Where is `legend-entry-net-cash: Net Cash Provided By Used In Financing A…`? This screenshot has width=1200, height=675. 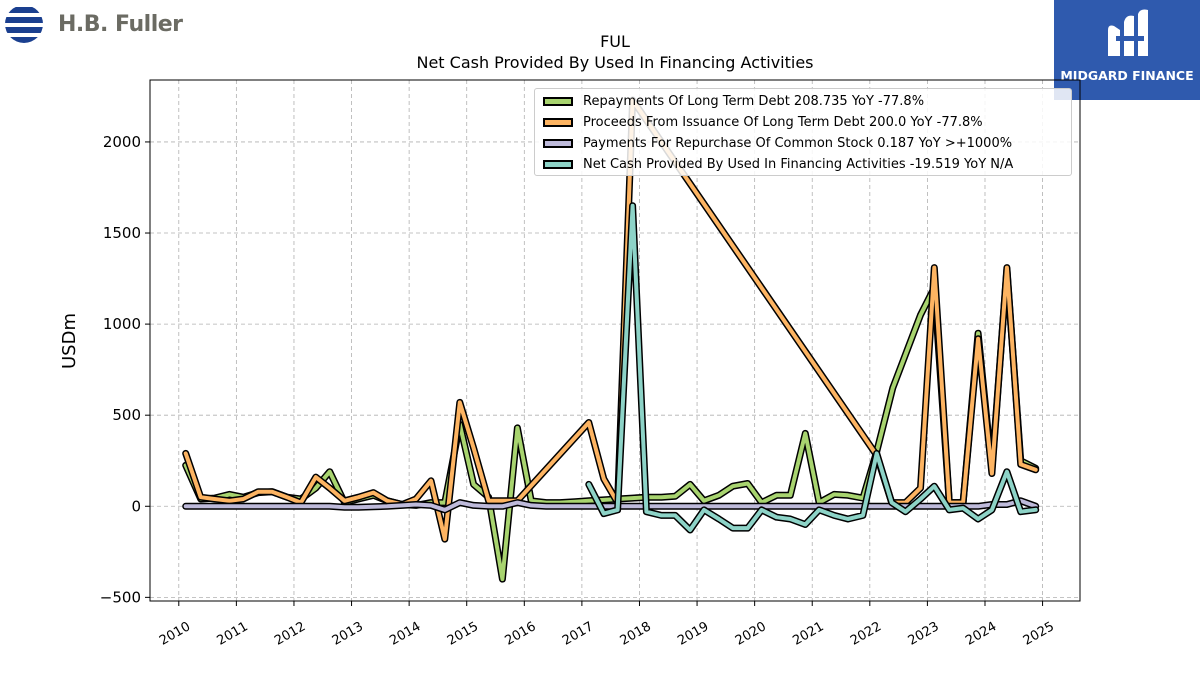
legend-entry-net-cash: Net Cash Provided By Used In Financing A… is located at coordinates (778, 164).